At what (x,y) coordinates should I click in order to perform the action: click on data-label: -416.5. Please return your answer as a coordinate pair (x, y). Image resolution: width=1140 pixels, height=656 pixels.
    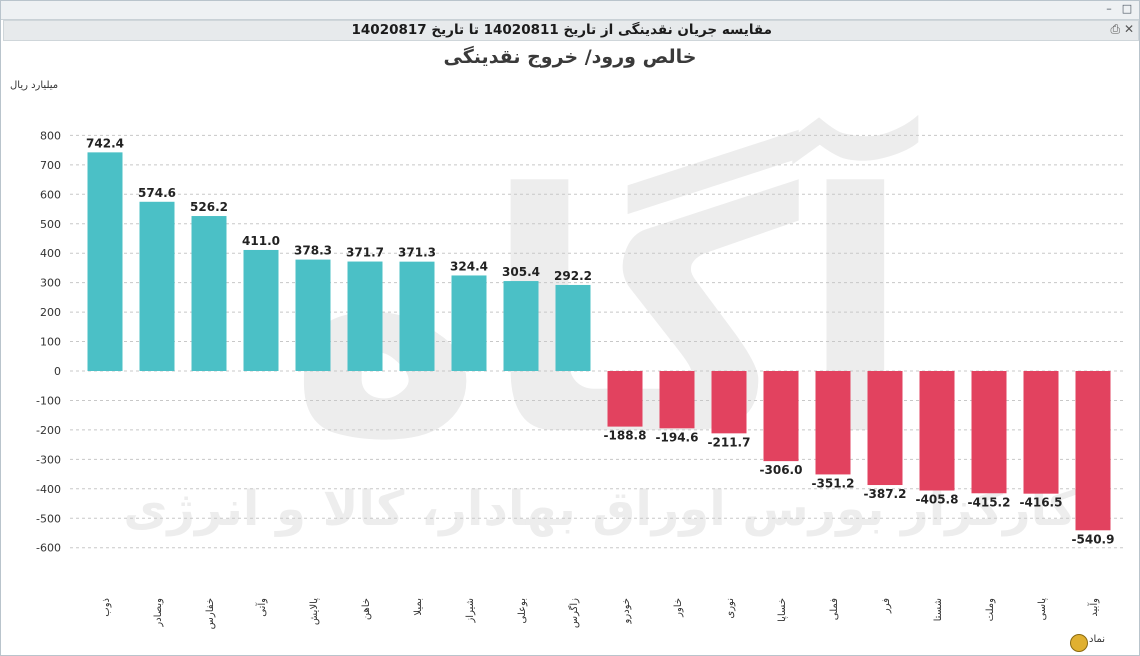
    Looking at the image, I should click on (1041, 503).